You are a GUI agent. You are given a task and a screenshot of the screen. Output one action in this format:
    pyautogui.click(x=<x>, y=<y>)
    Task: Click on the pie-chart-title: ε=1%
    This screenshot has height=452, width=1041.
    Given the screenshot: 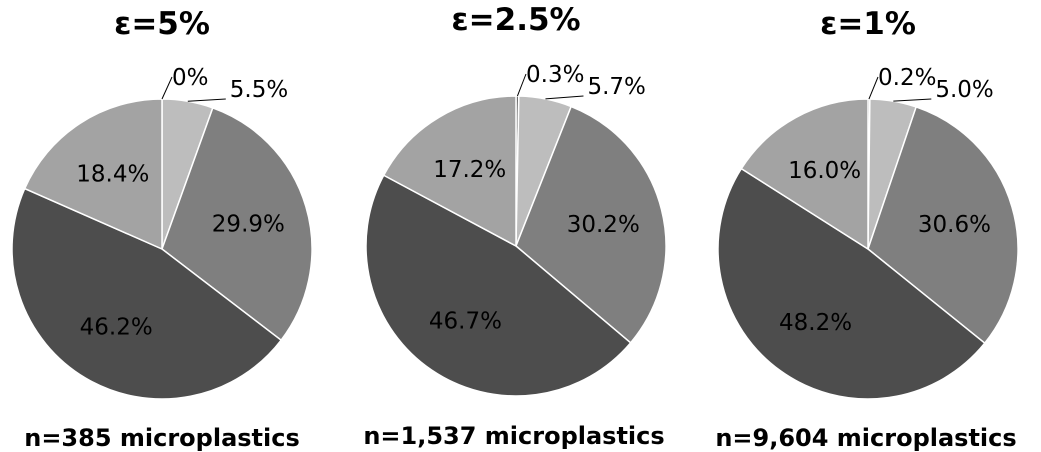 What is the action you would take?
    pyautogui.click(x=868, y=24)
    